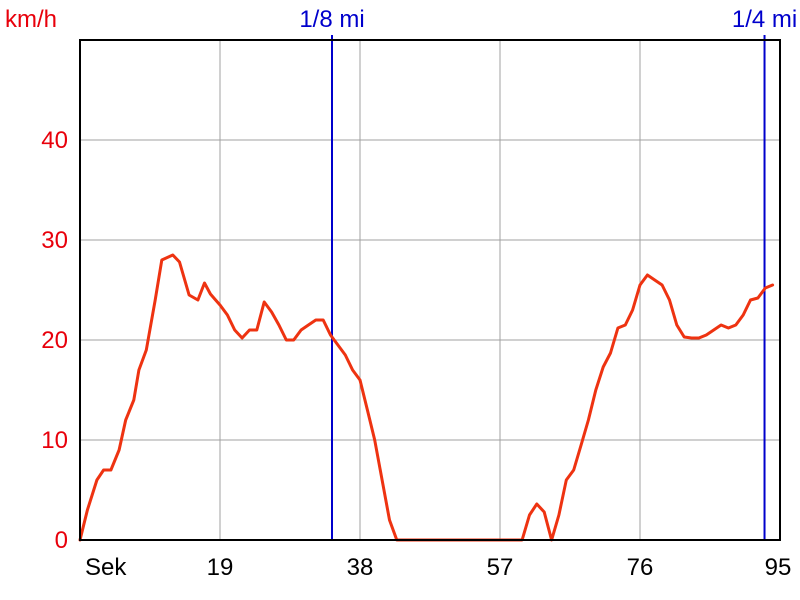  What do you see at coordinates (54, 140) in the screenshot?
I see `y-tick-label: 40` at bounding box center [54, 140].